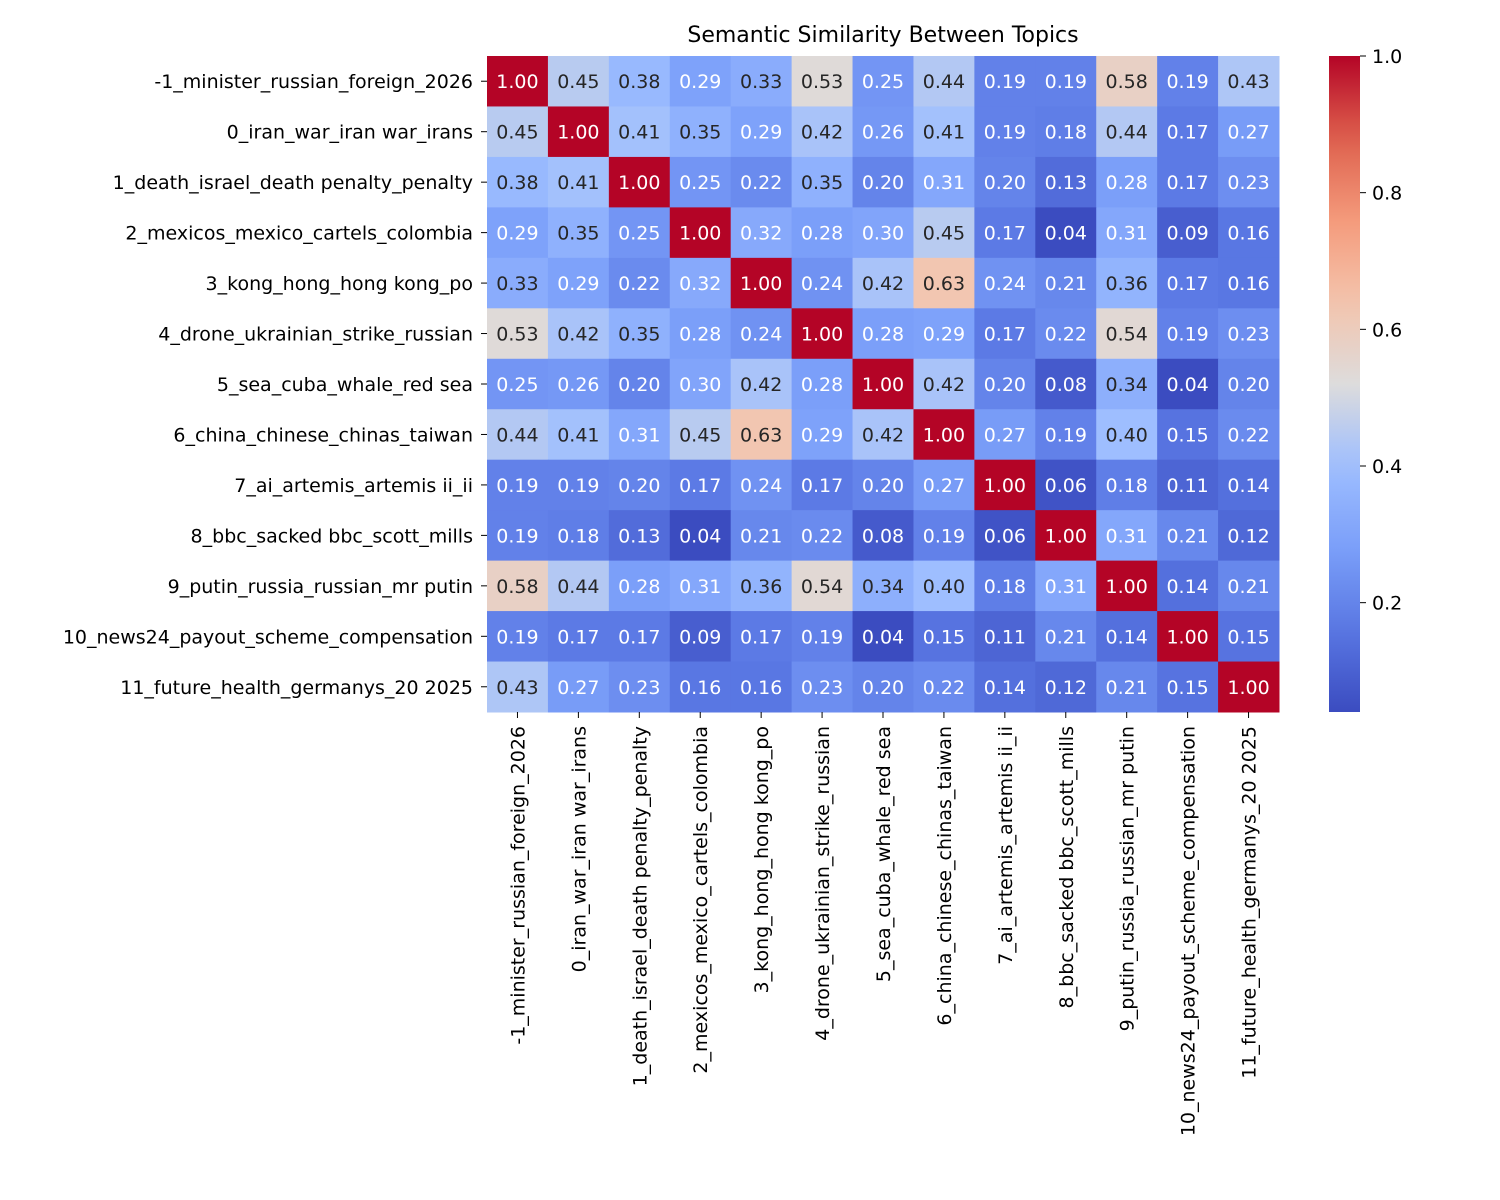 This screenshot has height=1200, width=1500. Describe the element at coordinates (639, 587) in the screenshot. I see `cell-value-label: 0.28` at that location.